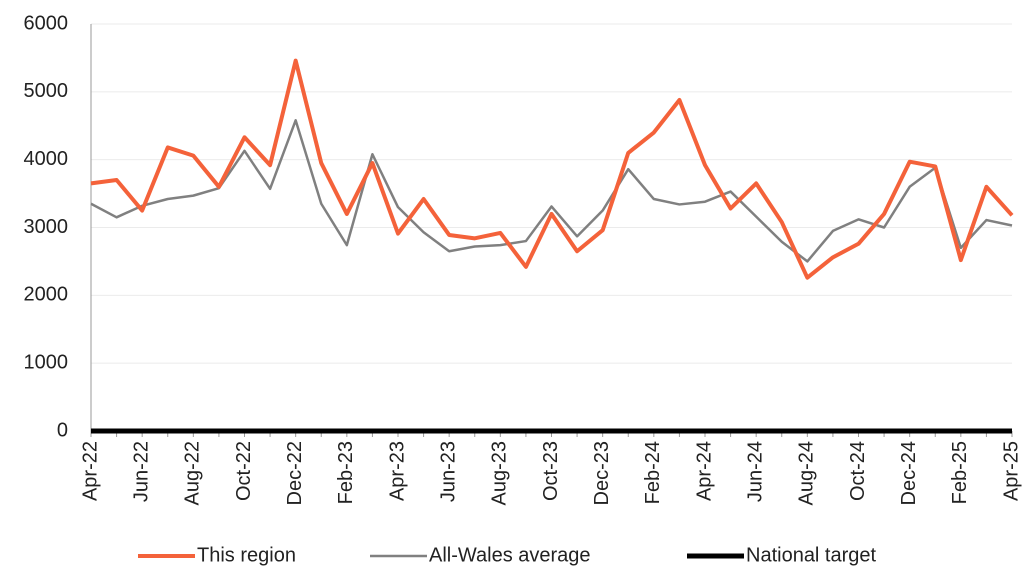 The width and height of the screenshot is (1026, 572). What do you see at coordinates (193, 473) in the screenshot?
I see `x-tick-label: Aug-22` at bounding box center [193, 473].